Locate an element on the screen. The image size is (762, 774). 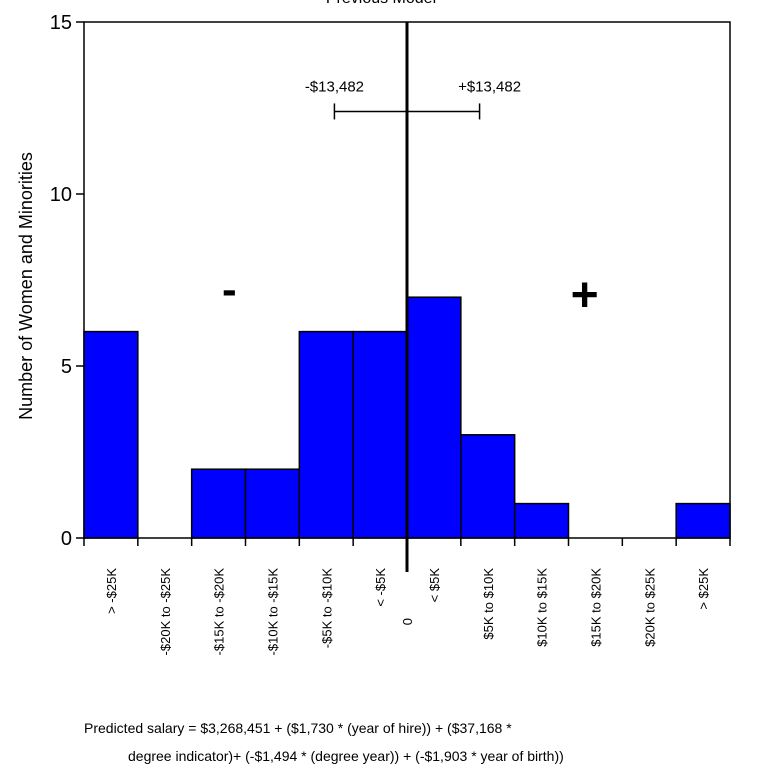
x-category-label-6: < $5K is located at coordinates (434, 585).